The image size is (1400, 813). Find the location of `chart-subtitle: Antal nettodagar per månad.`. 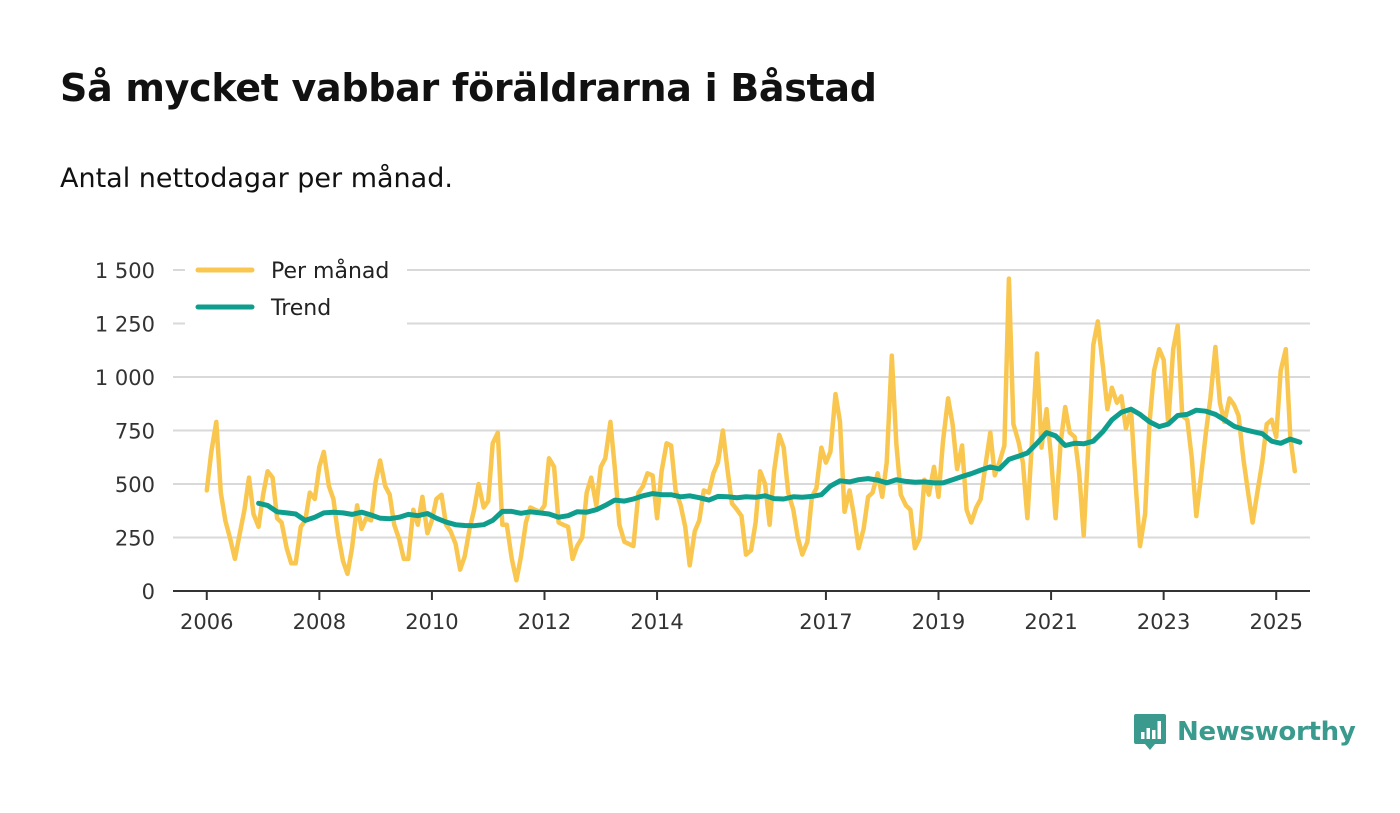

chart-subtitle: Antal nettodagar per månad. is located at coordinates (256, 178).